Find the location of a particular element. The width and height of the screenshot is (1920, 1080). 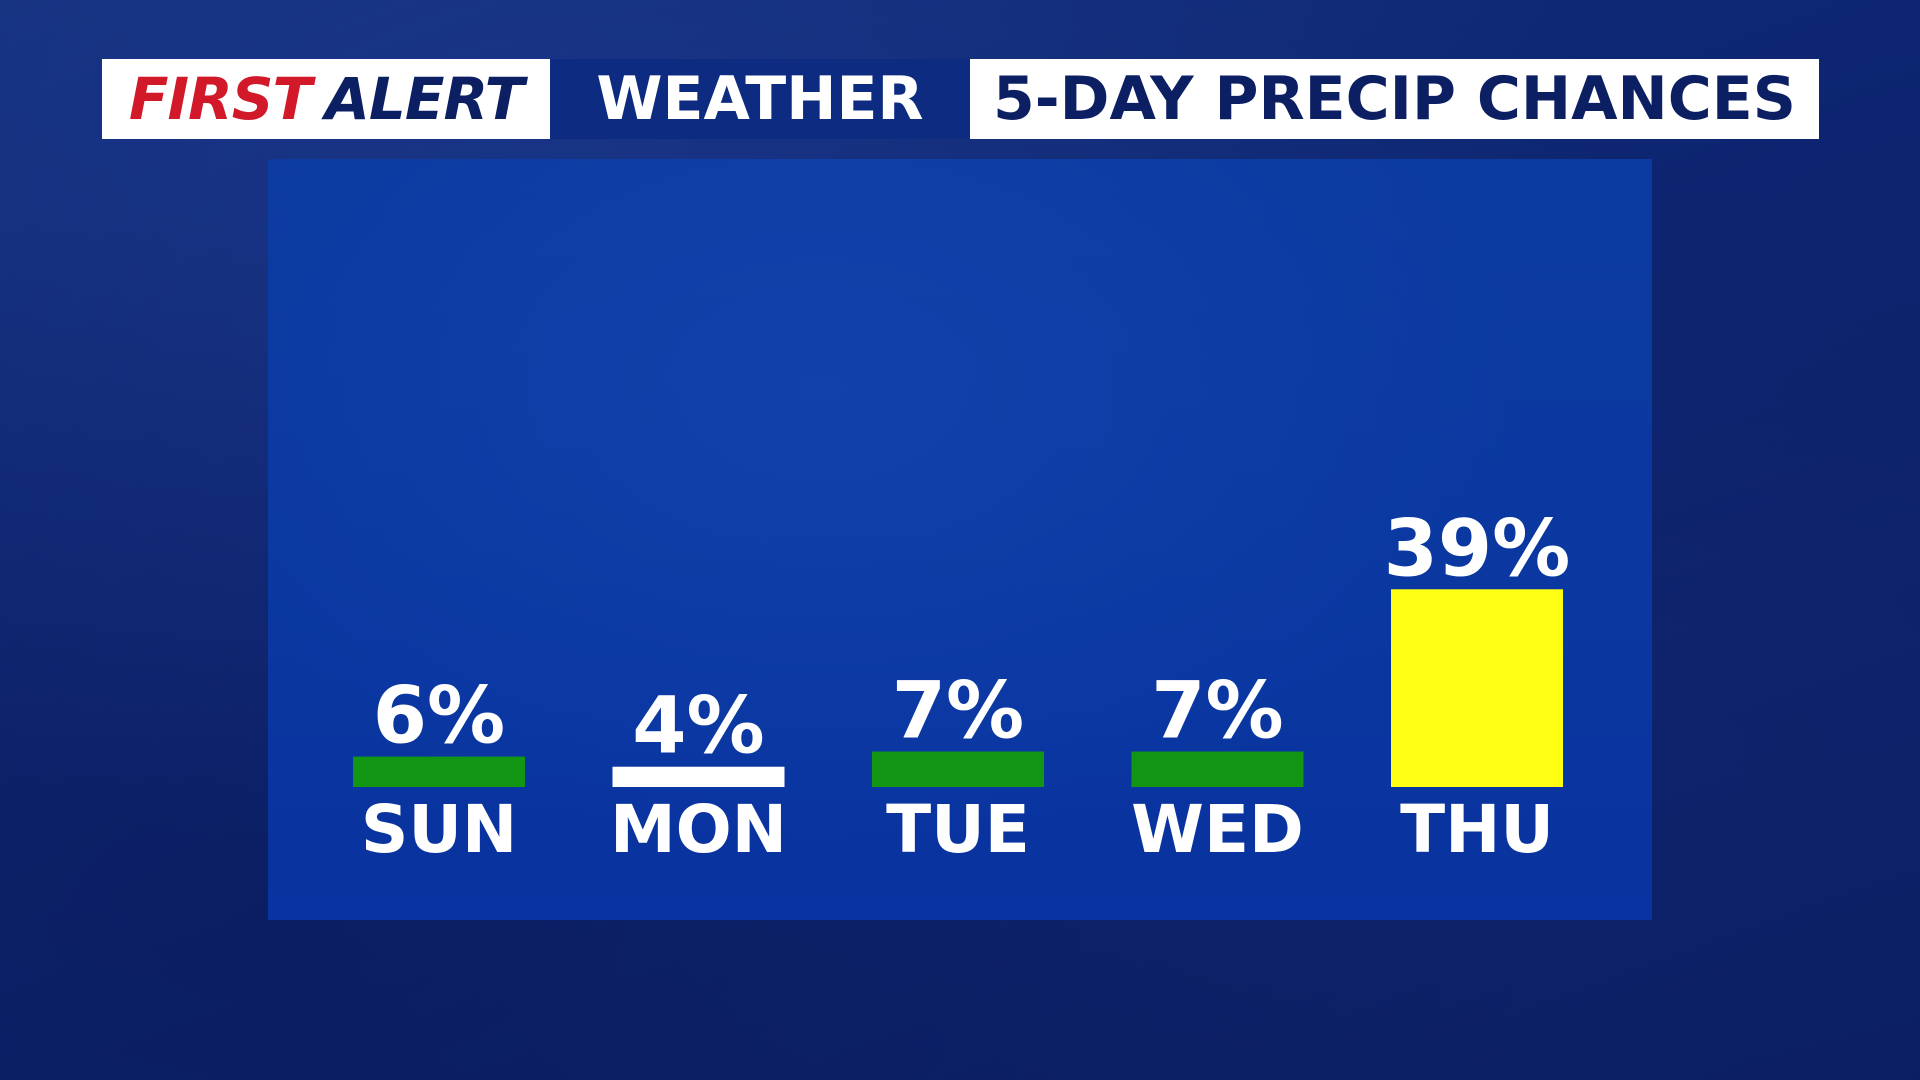

bar-mon is located at coordinates (698, 776).